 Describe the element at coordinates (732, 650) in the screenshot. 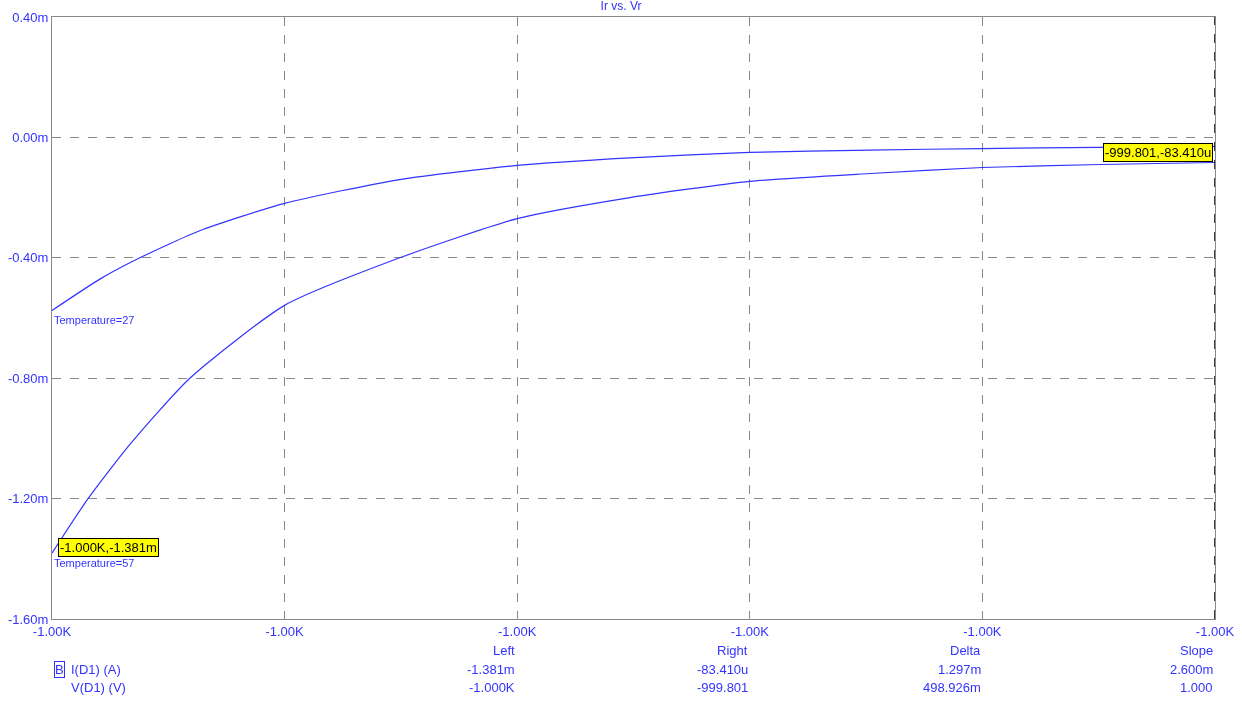

I see `text: Right` at that location.